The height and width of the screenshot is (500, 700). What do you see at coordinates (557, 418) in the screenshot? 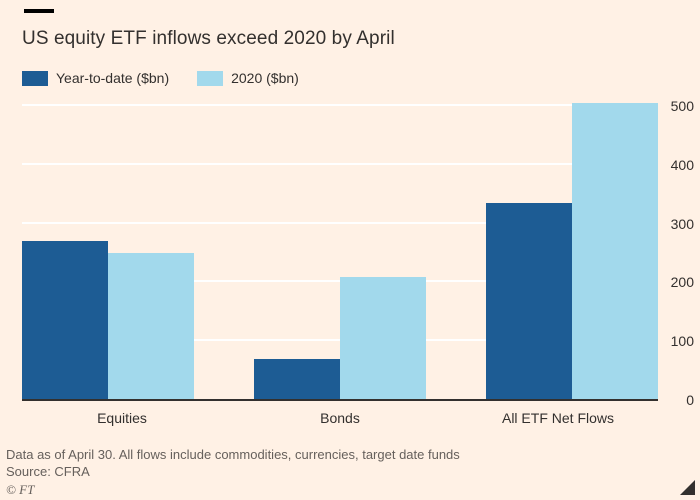
I see `x-label-all-etf: All ETF Net Flows` at bounding box center [557, 418].